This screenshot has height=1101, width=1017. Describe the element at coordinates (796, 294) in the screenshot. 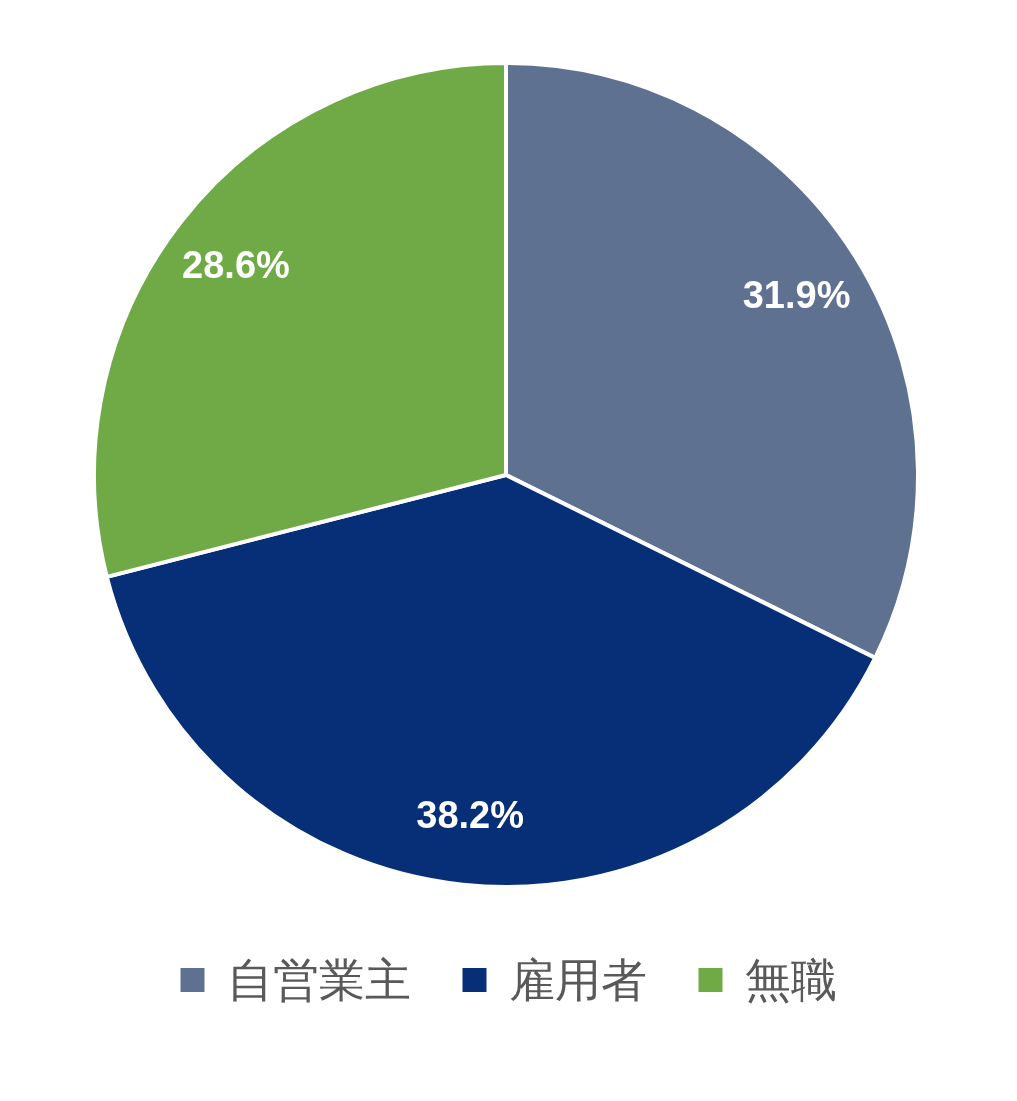

I see `data-label: 31.9%` at that location.